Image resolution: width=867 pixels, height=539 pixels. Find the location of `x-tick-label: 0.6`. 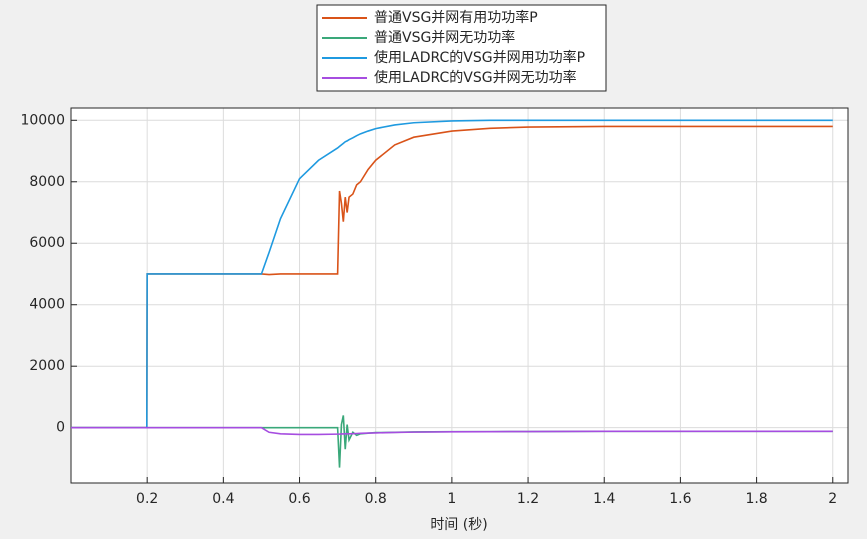

x-tick-label: 0.6 is located at coordinates (299, 499).